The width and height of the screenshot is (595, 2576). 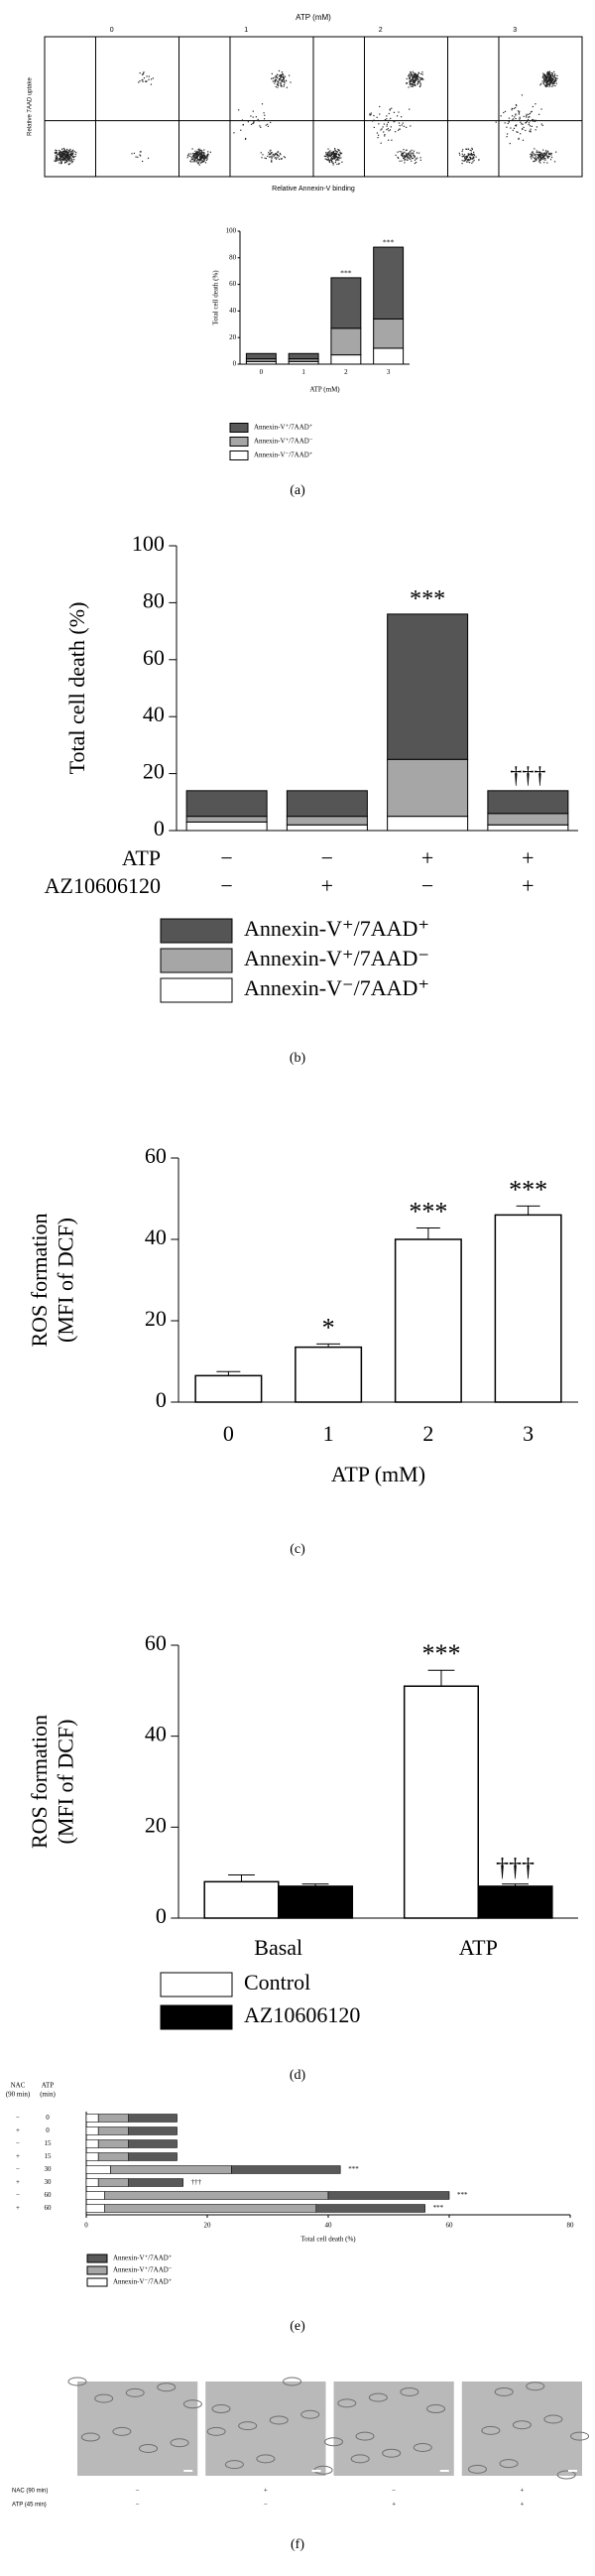 What do you see at coordinates (241, 1900) in the screenshot?
I see `bar` at bounding box center [241, 1900].